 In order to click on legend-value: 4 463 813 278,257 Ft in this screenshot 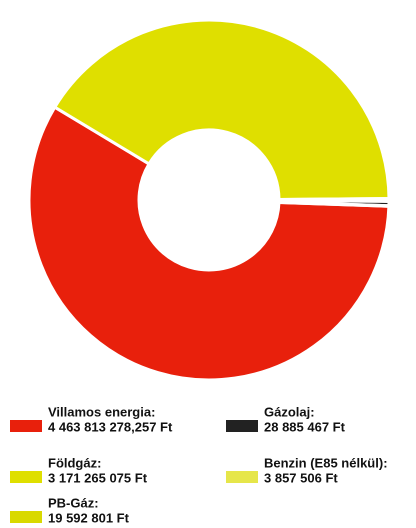, I will do `click(110, 426)`.